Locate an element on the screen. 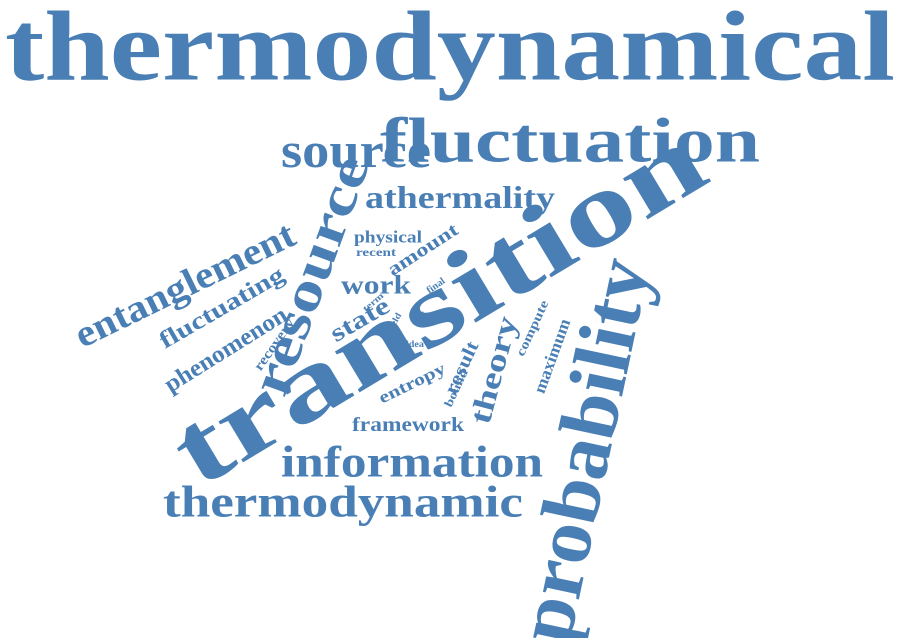  word-tool: tool is located at coordinates (430, 314).